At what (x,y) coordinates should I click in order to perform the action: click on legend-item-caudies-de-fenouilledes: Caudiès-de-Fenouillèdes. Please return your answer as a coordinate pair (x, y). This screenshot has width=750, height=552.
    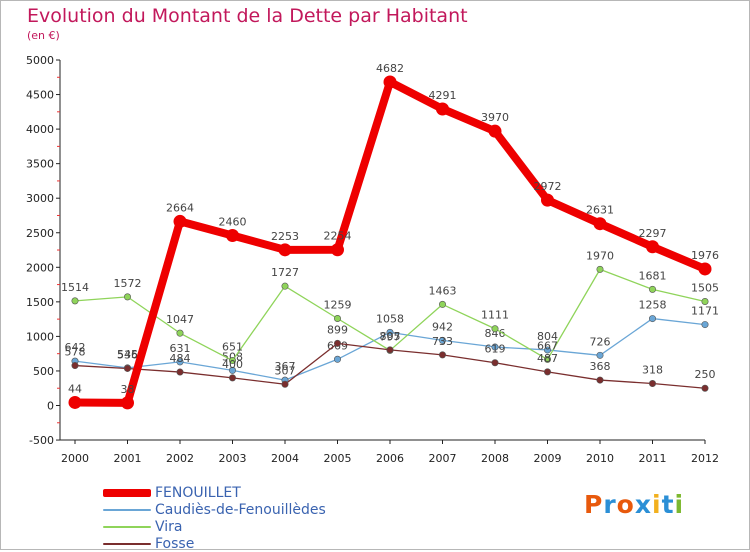
    Looking at the image, I should click on (214, 509).